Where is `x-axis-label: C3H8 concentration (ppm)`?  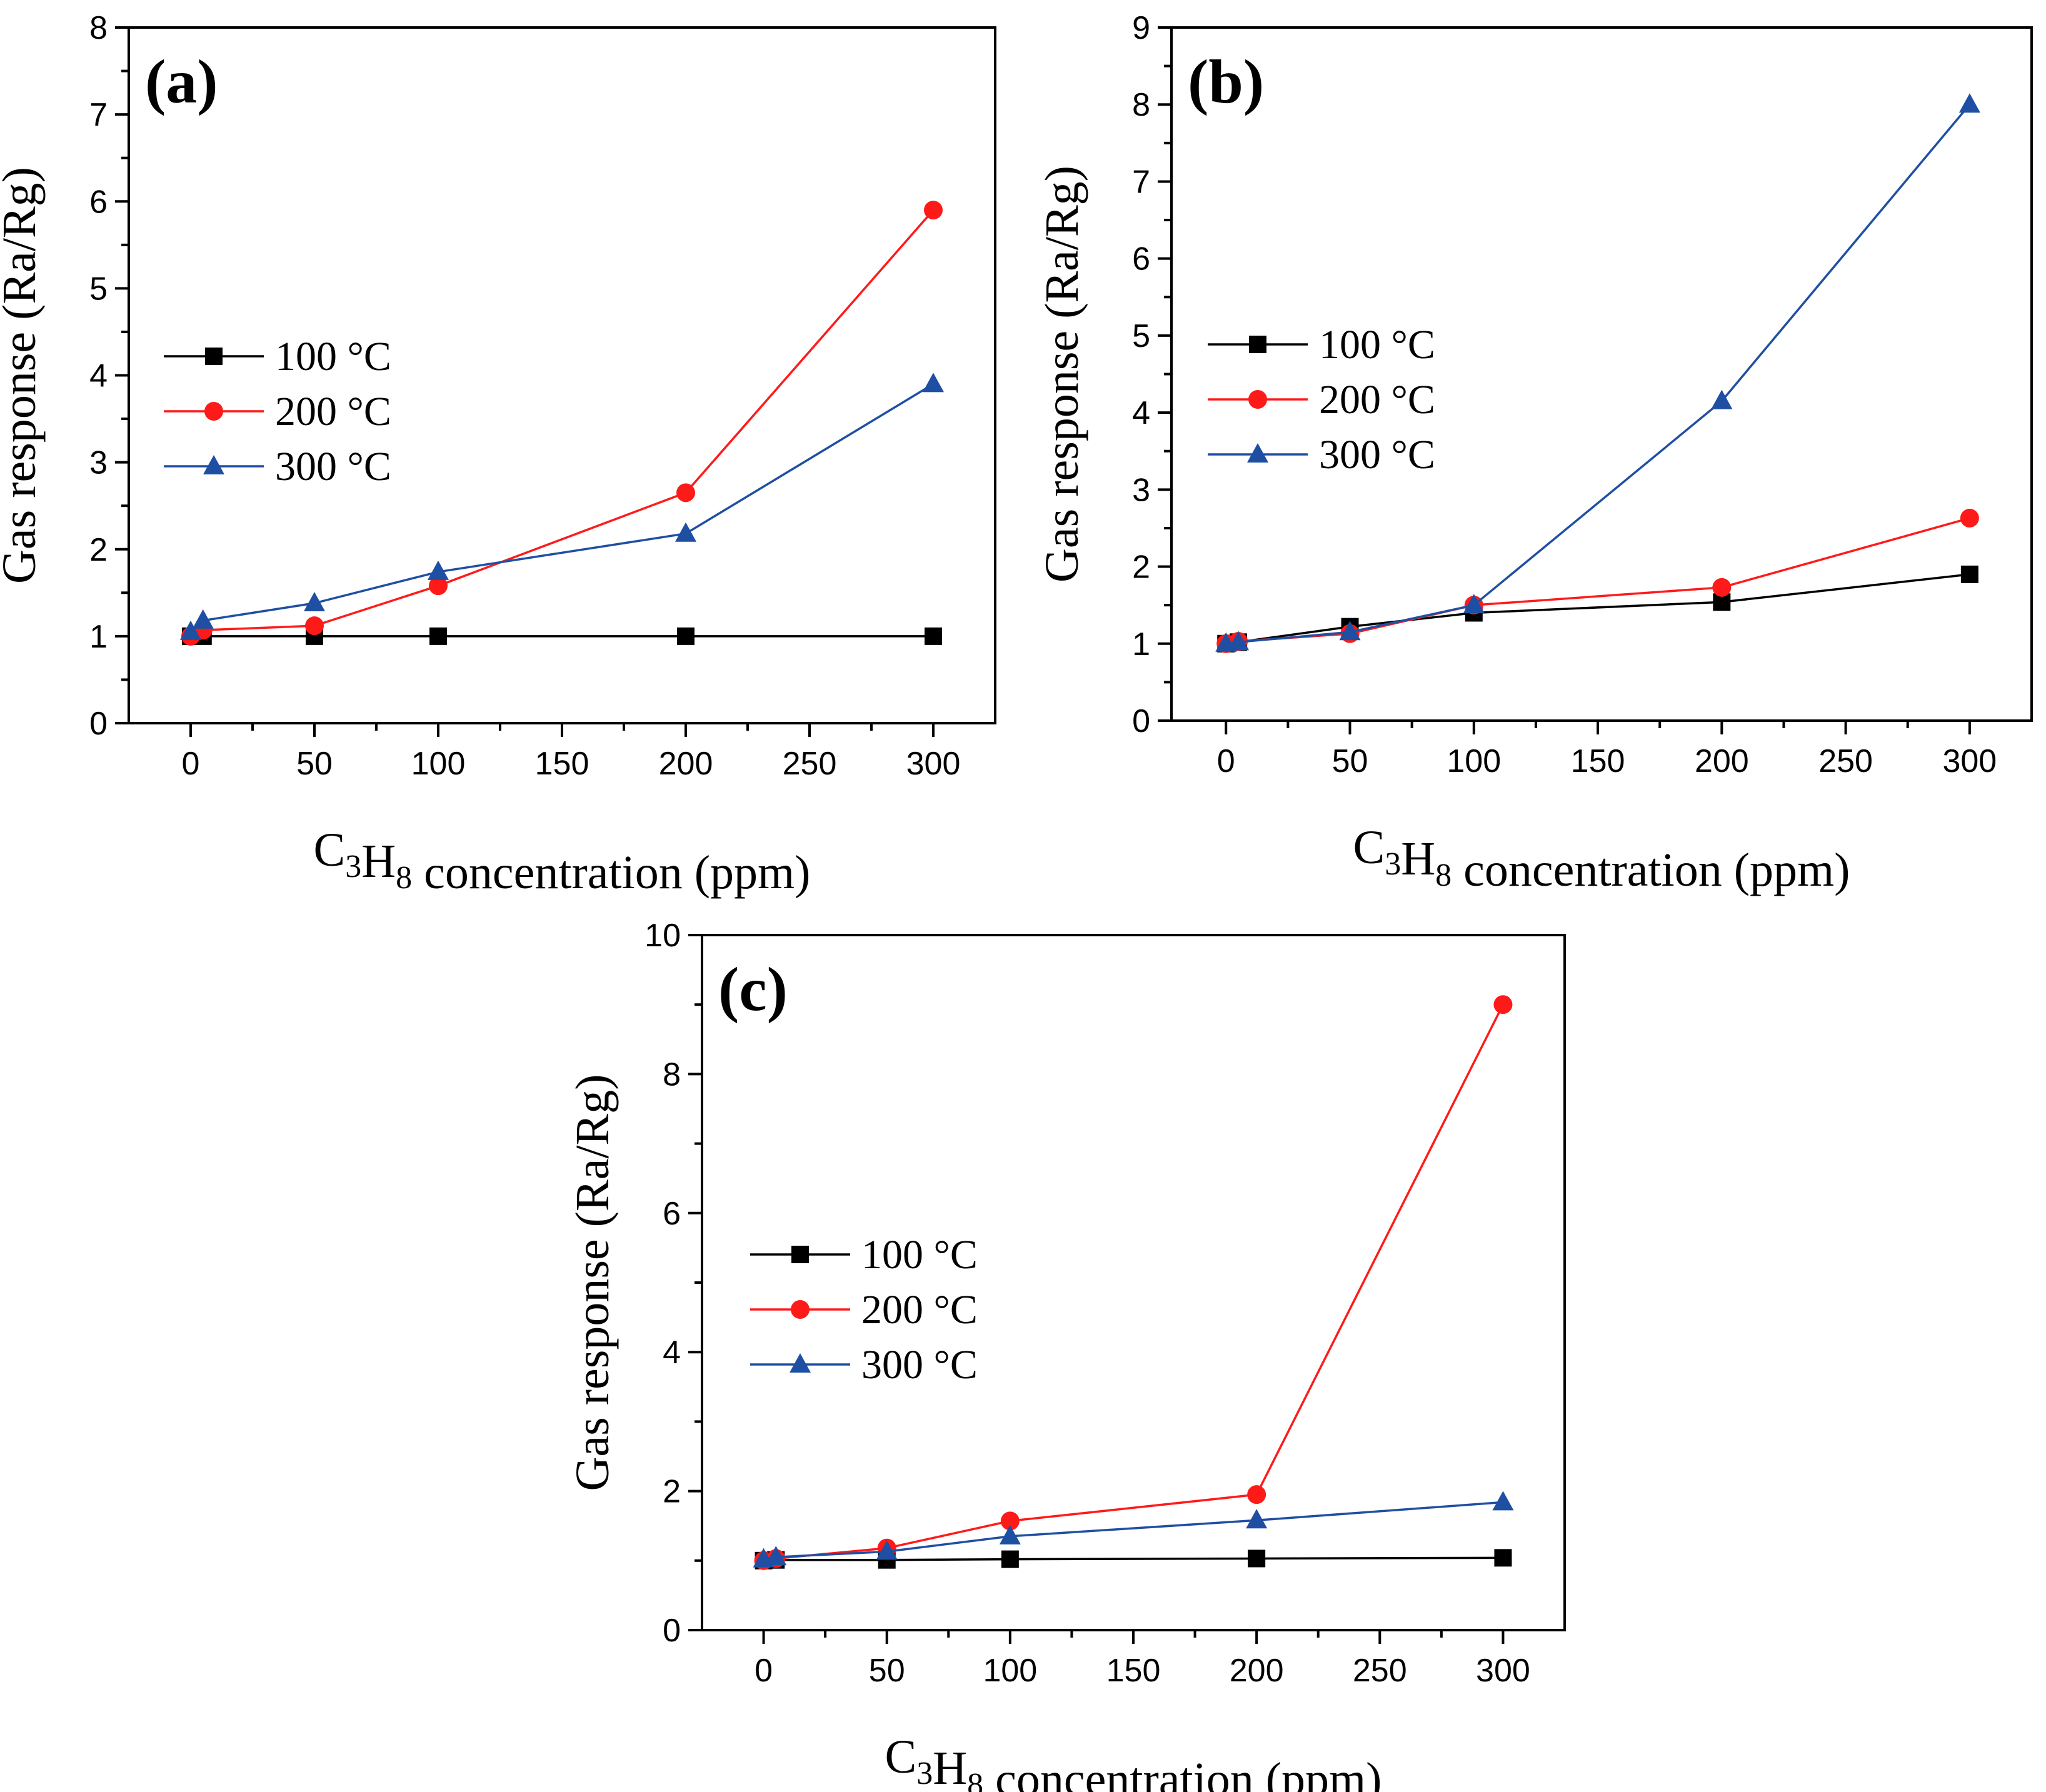 x-axis-label: C3H8 concentration (ppm) is located at coordinates (1601, 858).